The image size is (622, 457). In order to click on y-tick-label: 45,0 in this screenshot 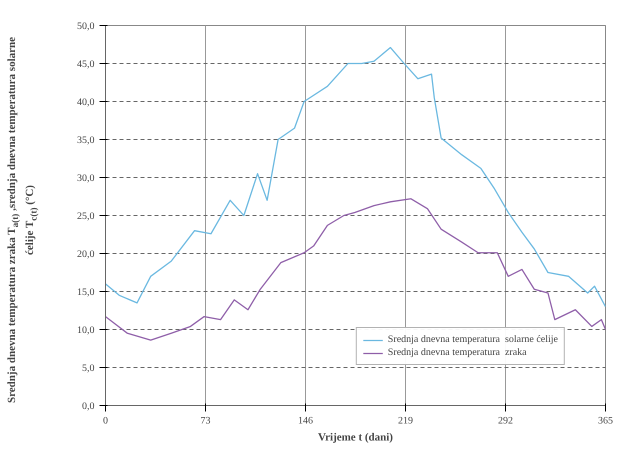, I will do `click(85, 64)`.